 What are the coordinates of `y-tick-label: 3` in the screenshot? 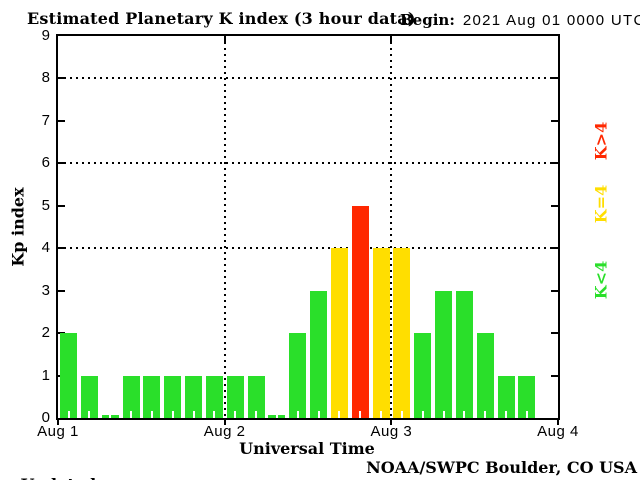 It's located at (45, 290).